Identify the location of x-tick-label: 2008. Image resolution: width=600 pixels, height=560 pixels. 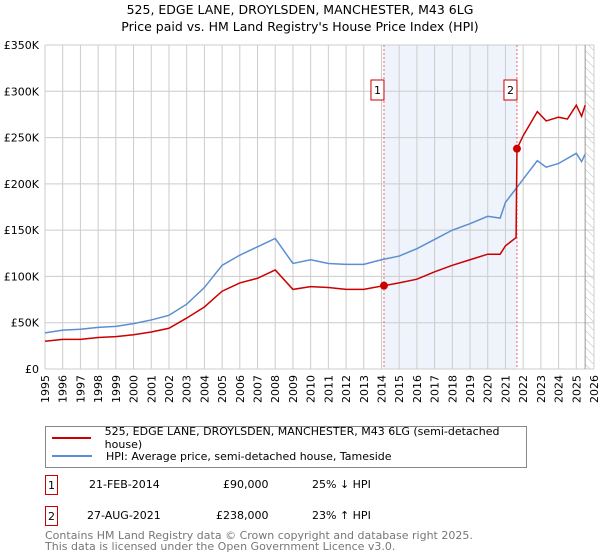
(275, 389).